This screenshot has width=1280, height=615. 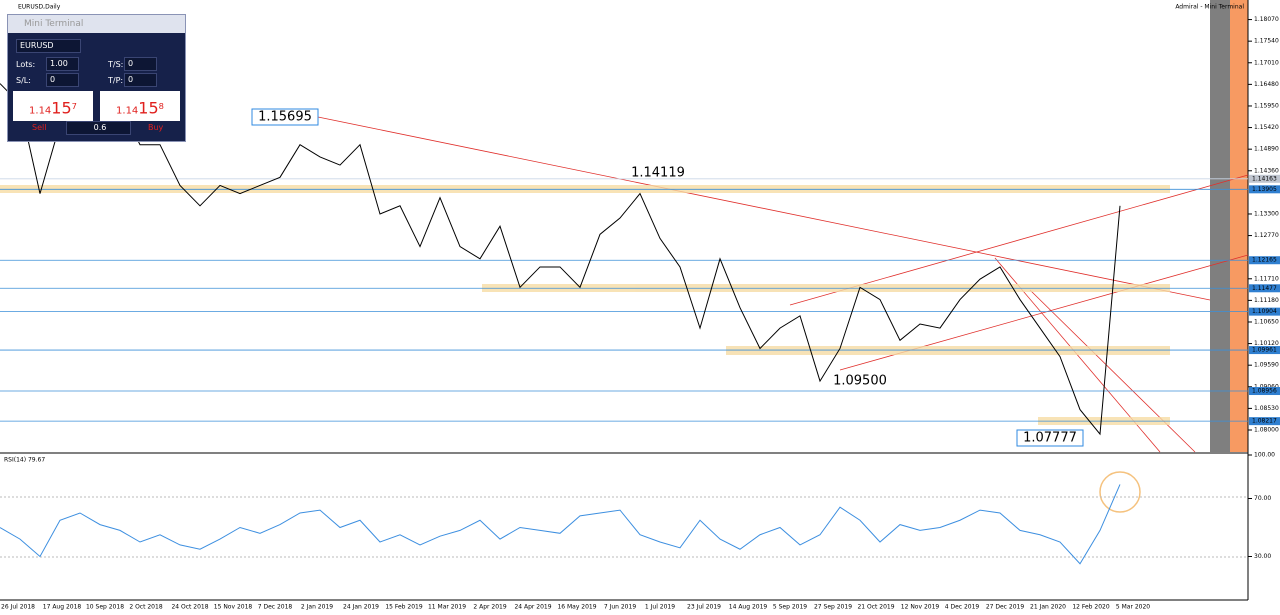 What do you see at coordinates (532, 607) in the screenshot?
I see `x-tick-label: 24 Apr 2019` at bounding box center [532, 607].